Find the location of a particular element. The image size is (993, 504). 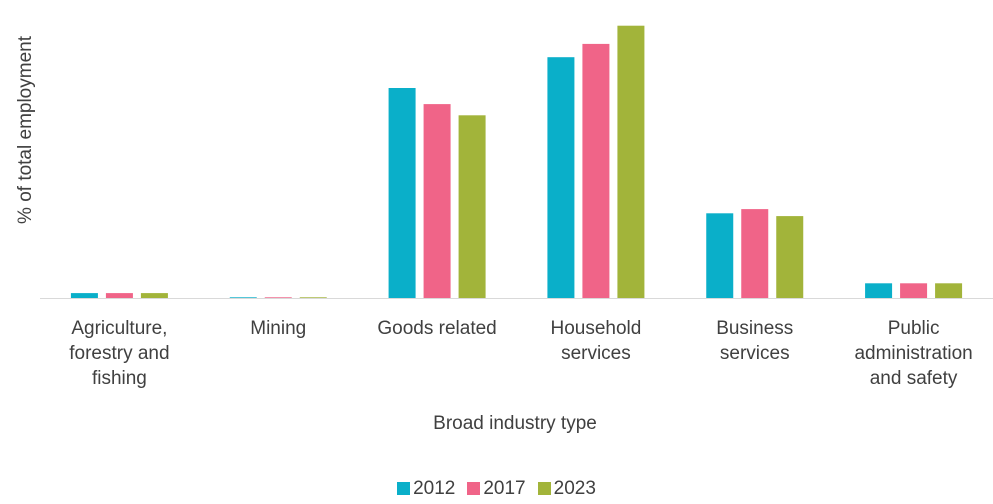

legend-label: 2023 is located at coordinates (574, 488).